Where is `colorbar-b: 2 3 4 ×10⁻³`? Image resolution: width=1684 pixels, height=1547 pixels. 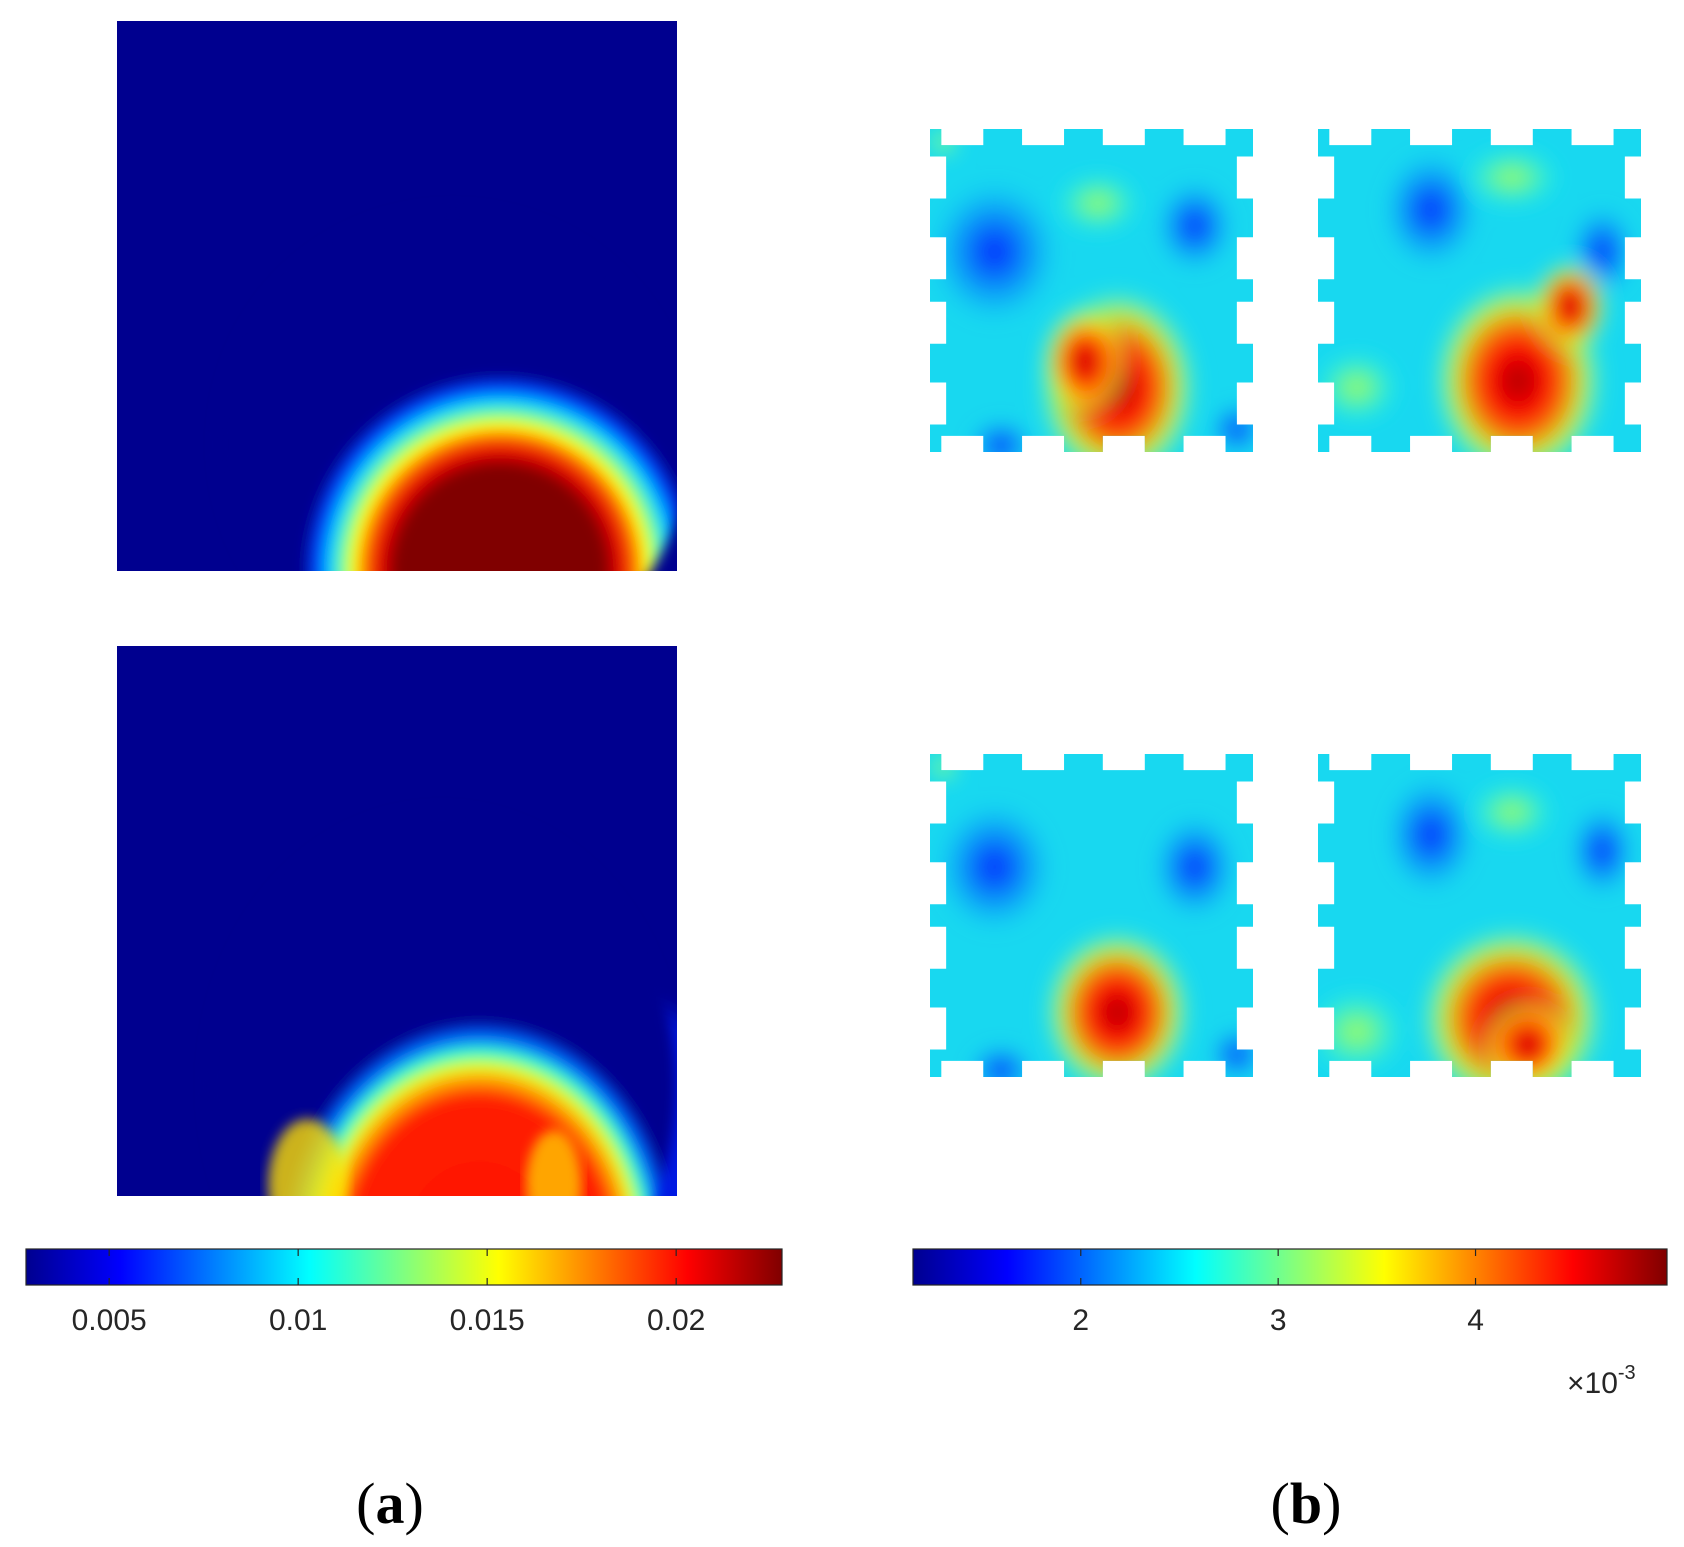 colorbar-b: 2 3 4 ×10⁻³ is located at coordinates (1290, 1324).